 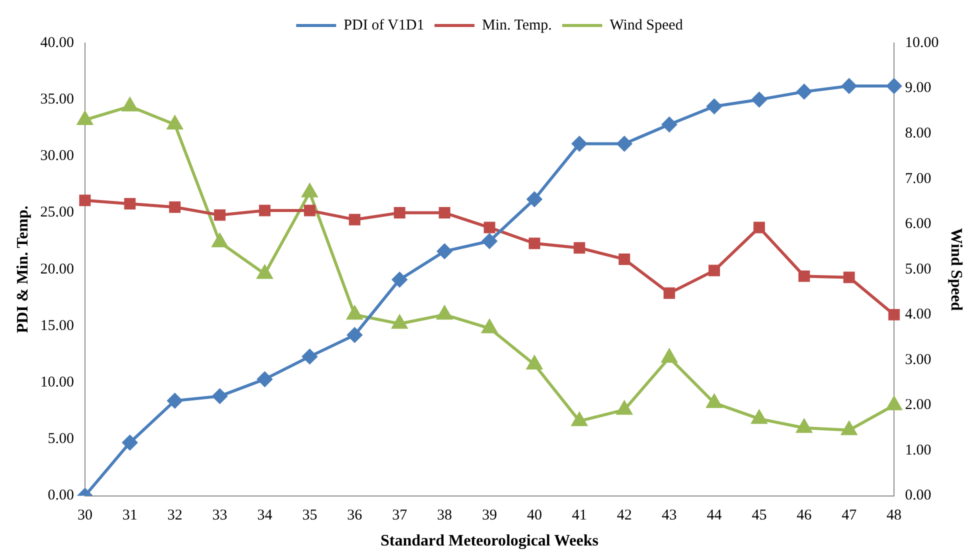 What do you see at coordinates (57, 382) in the screenshot?
I see `y-tick-label: 10.00` at bounding box center [57, 382].